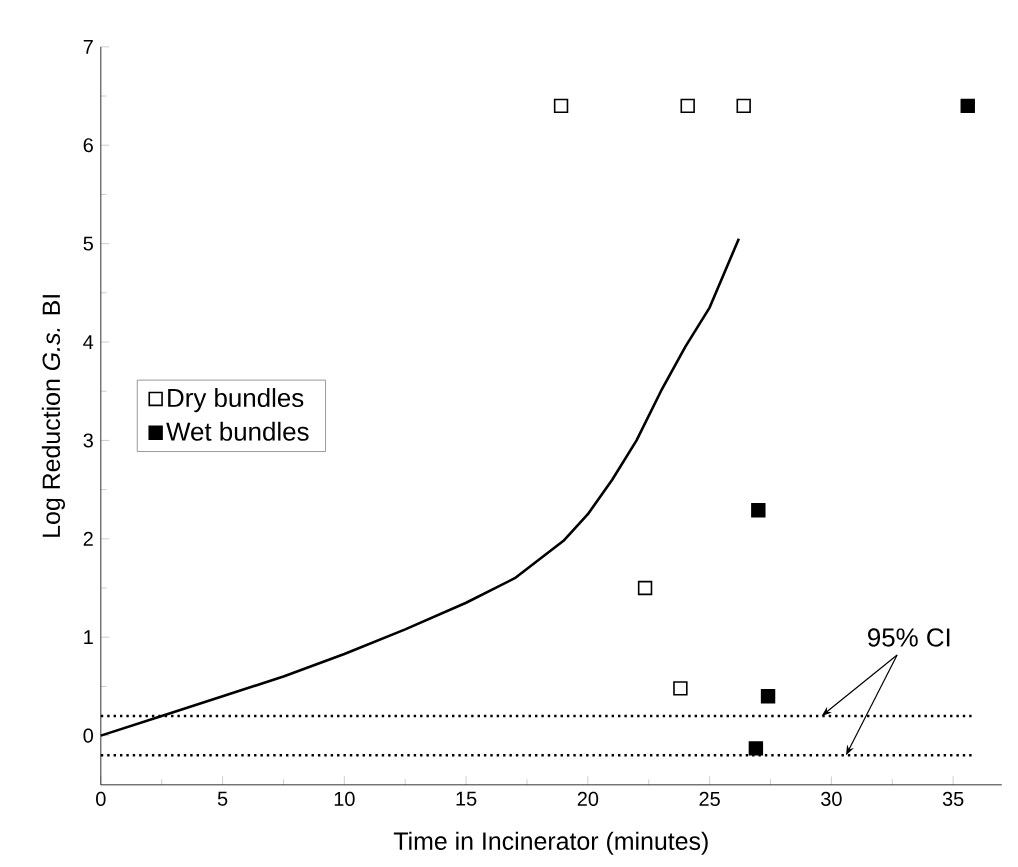 Image resolution: width=1018 pixels, height=867 pixels. I want to click on legend-label: Dry bundles, so click(236, 400).